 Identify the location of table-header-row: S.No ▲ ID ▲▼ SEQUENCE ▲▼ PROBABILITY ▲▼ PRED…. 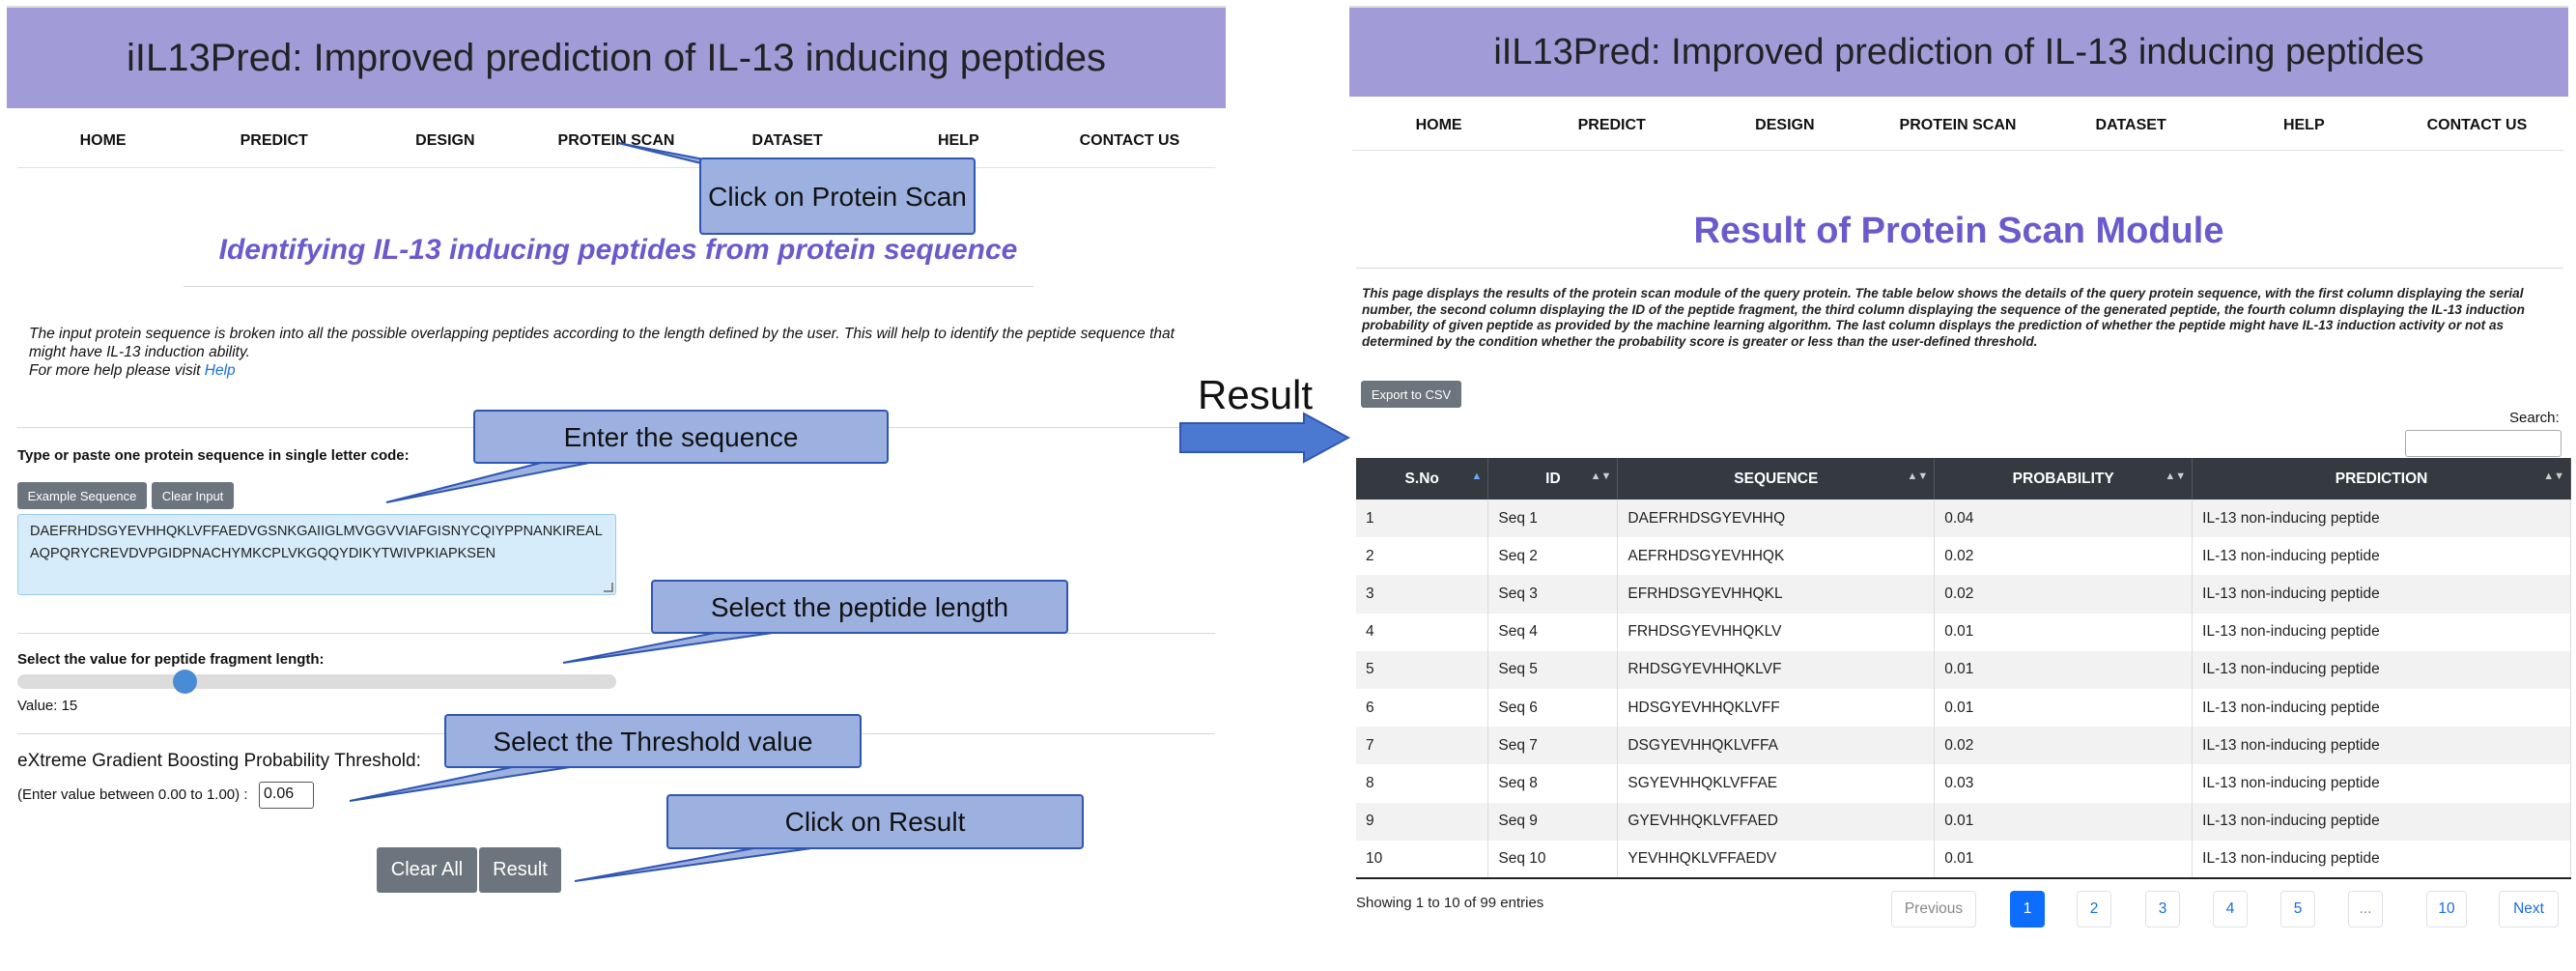
(1963, 479).